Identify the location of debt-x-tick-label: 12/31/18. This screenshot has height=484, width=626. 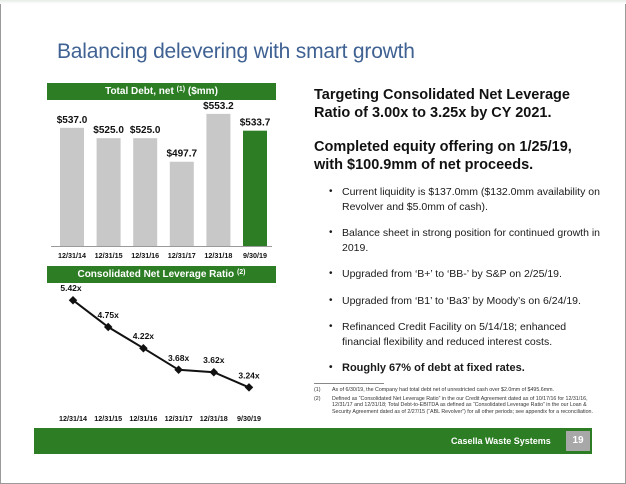
(218, 255).